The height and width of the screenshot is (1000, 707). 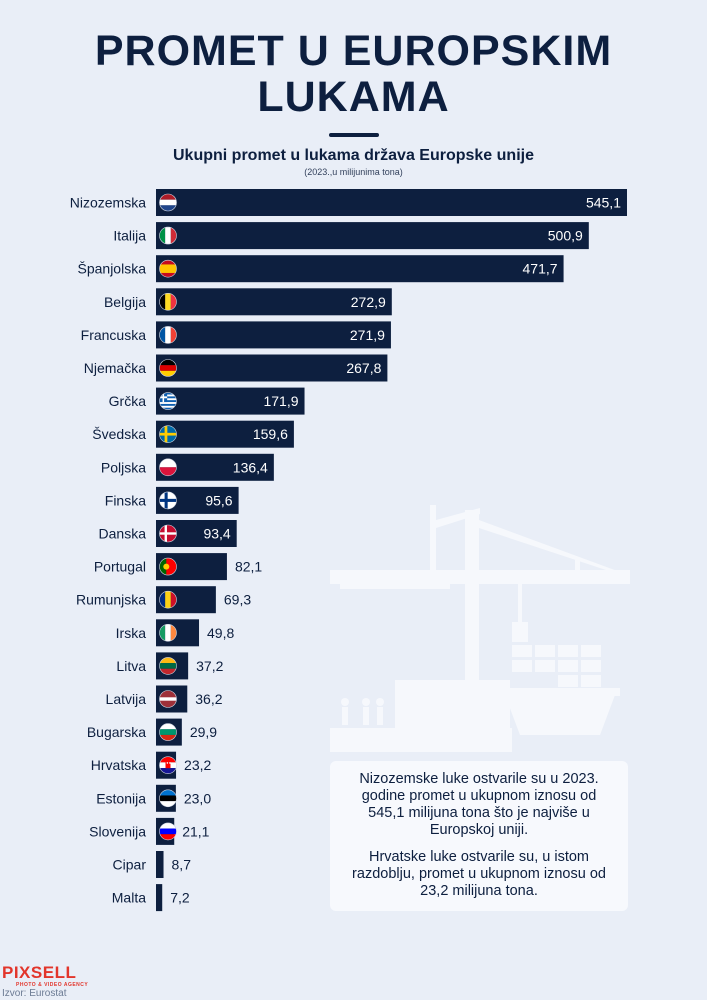 I want to click on flag-gr-icon, so click(x=168, y=401).